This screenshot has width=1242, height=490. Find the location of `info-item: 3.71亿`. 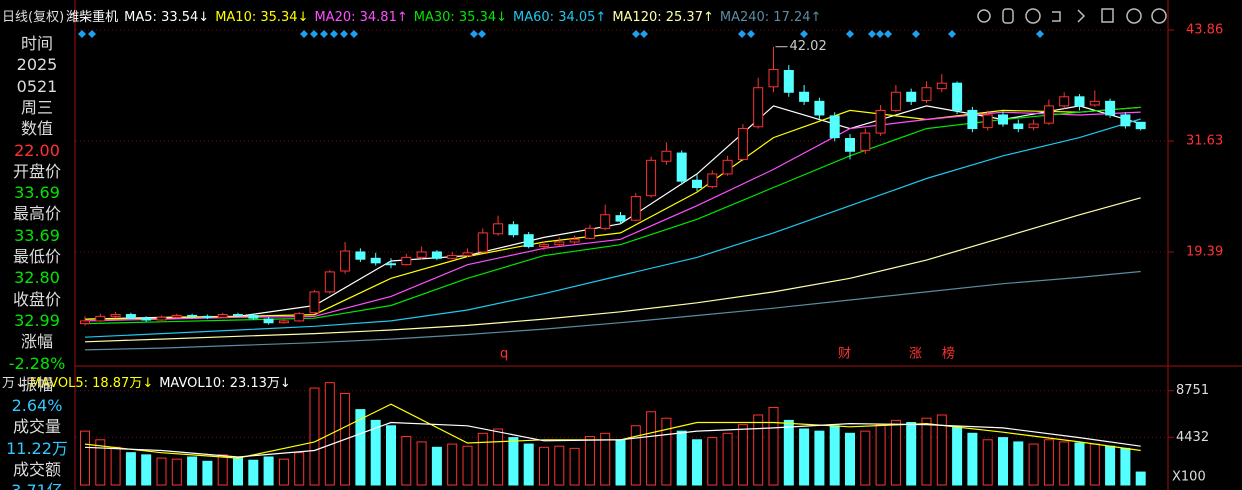

info-item: 3.71亿 is located at coordinates (37, 485).